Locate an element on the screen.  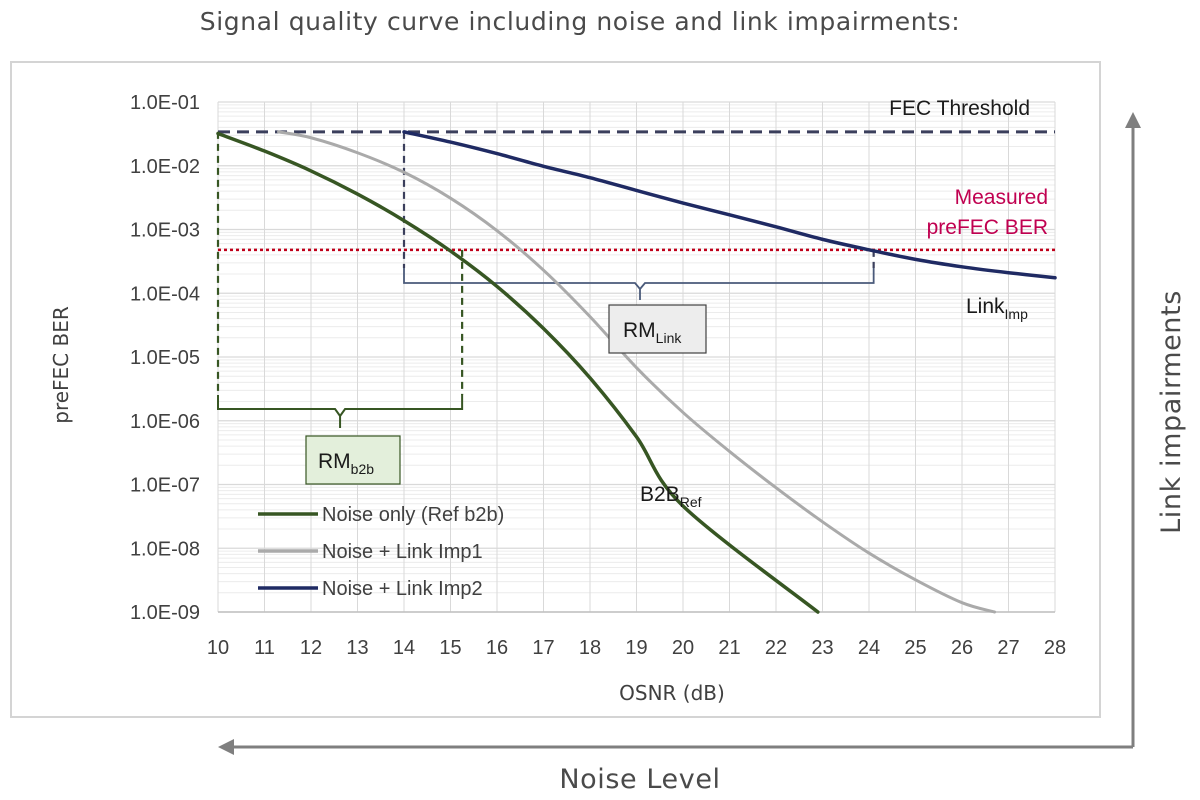
x-tick-label: 13 is located at coordinates (357, 648).